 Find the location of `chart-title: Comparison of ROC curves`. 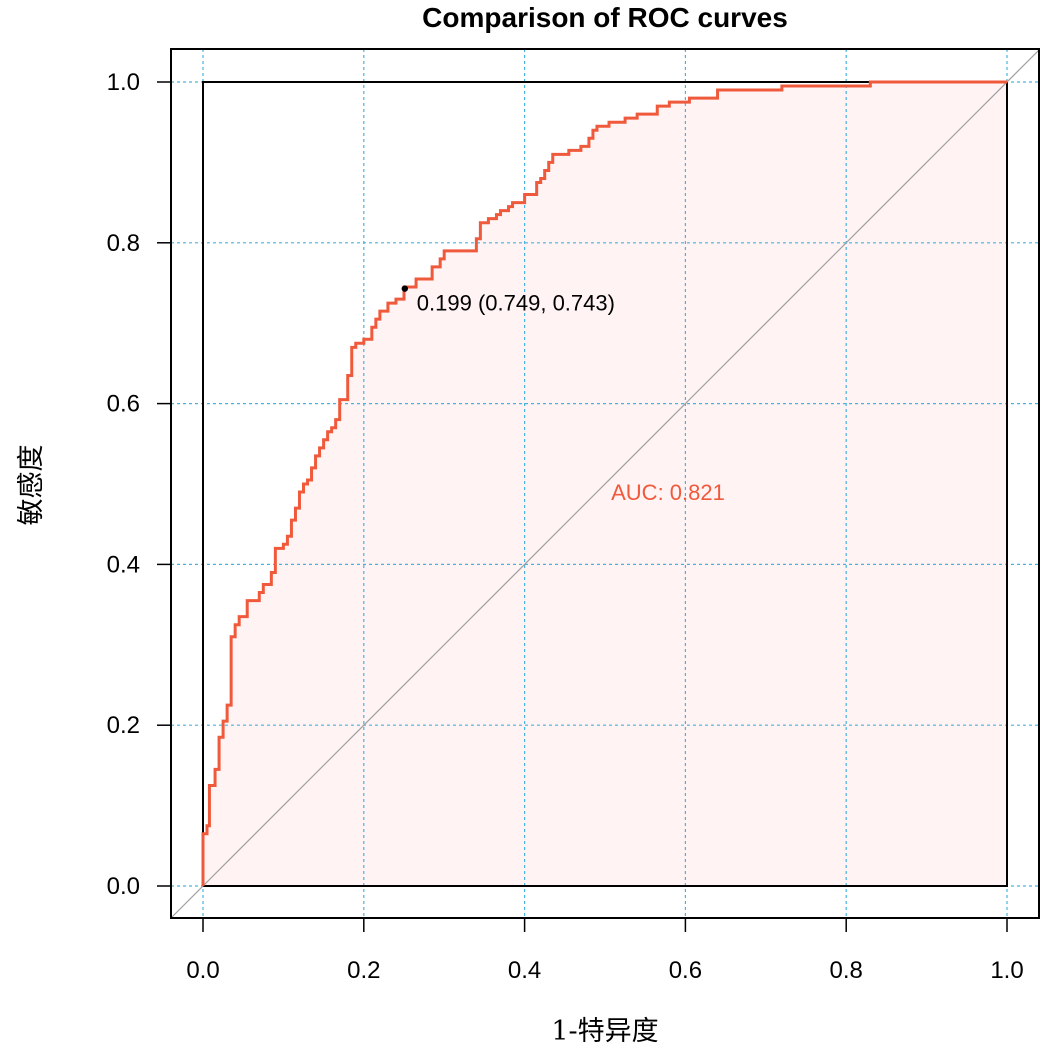

chart-title: Comparison of ROC curves is located at coordinates (605, 17).